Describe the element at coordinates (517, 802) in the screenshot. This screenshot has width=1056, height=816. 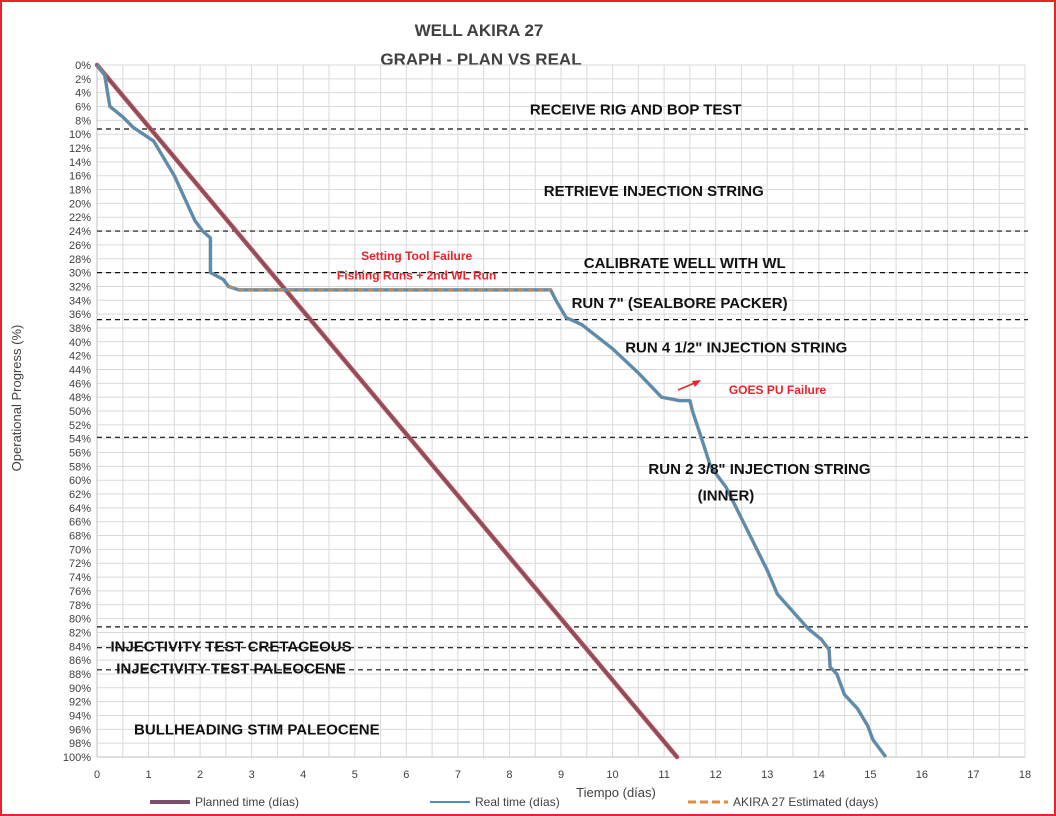
I see `legend-label: Real time (días)` at that location.